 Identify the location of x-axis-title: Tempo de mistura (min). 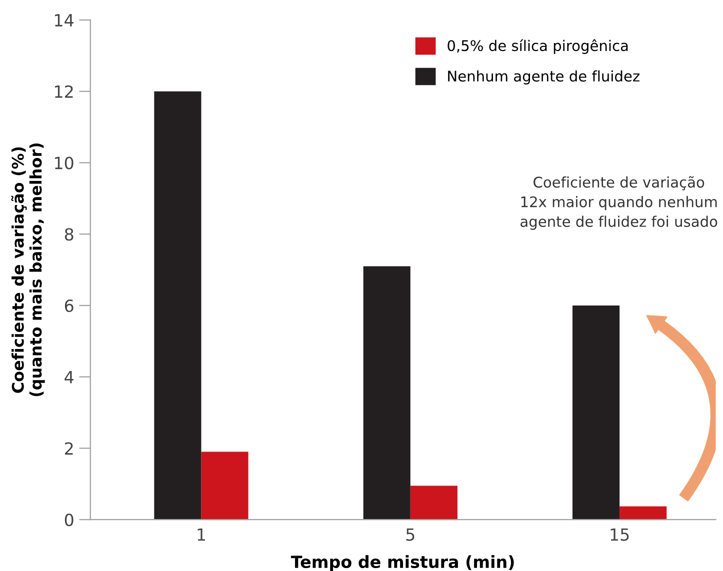
(402, 563).